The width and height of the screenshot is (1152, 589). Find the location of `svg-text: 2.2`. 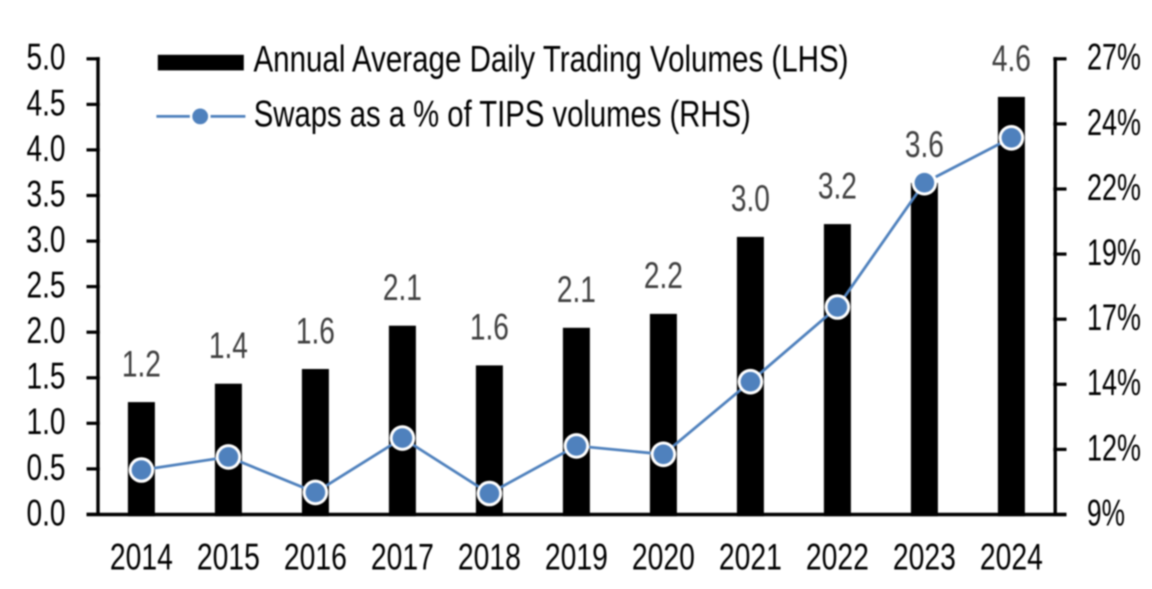

svg-text: 2.2 is located at coordinates (663, 275).